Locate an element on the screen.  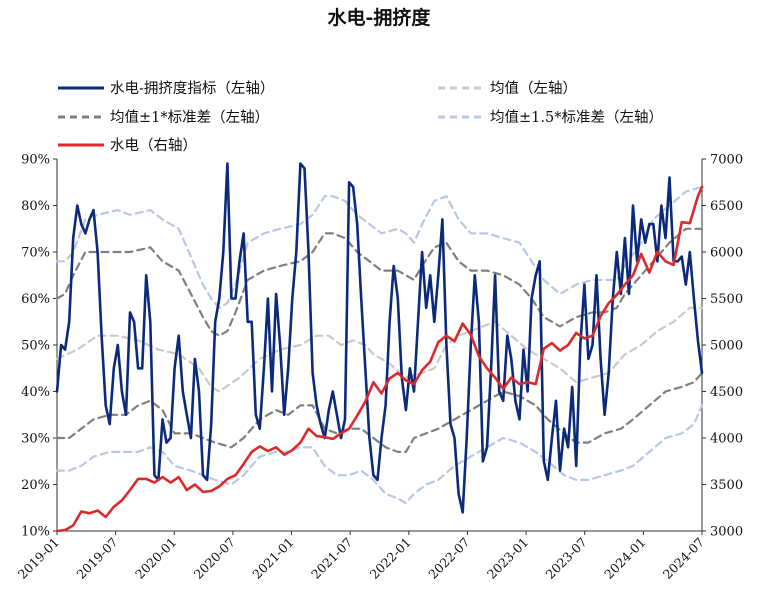
legend-label-index: 水电-拥挤度指标（左轴） is located at coordinates (192, 88).